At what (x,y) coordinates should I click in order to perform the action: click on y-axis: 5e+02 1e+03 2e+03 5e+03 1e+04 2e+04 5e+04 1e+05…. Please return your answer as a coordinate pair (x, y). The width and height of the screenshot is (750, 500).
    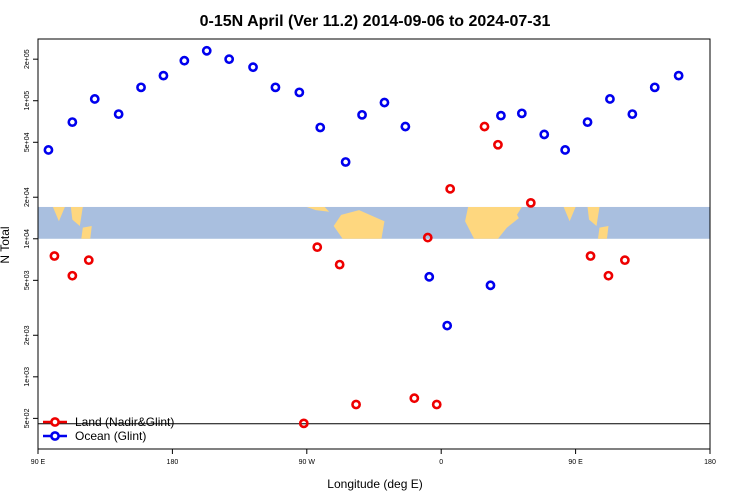
    Looking at the image, I should click on (31, 238).